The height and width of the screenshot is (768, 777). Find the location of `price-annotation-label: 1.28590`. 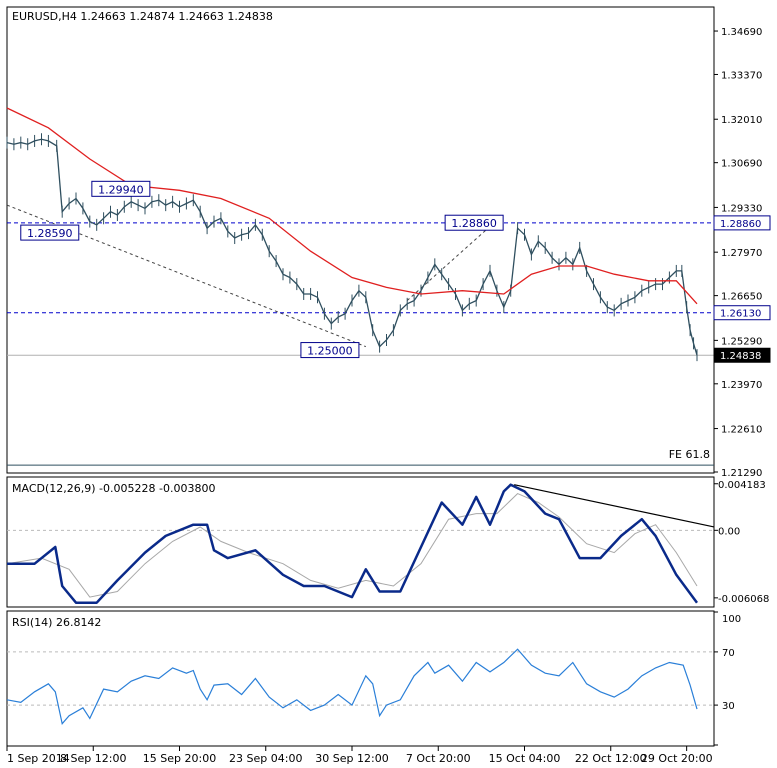

price-annotation-label: 1.28590 is located at coordinates (50, 233).